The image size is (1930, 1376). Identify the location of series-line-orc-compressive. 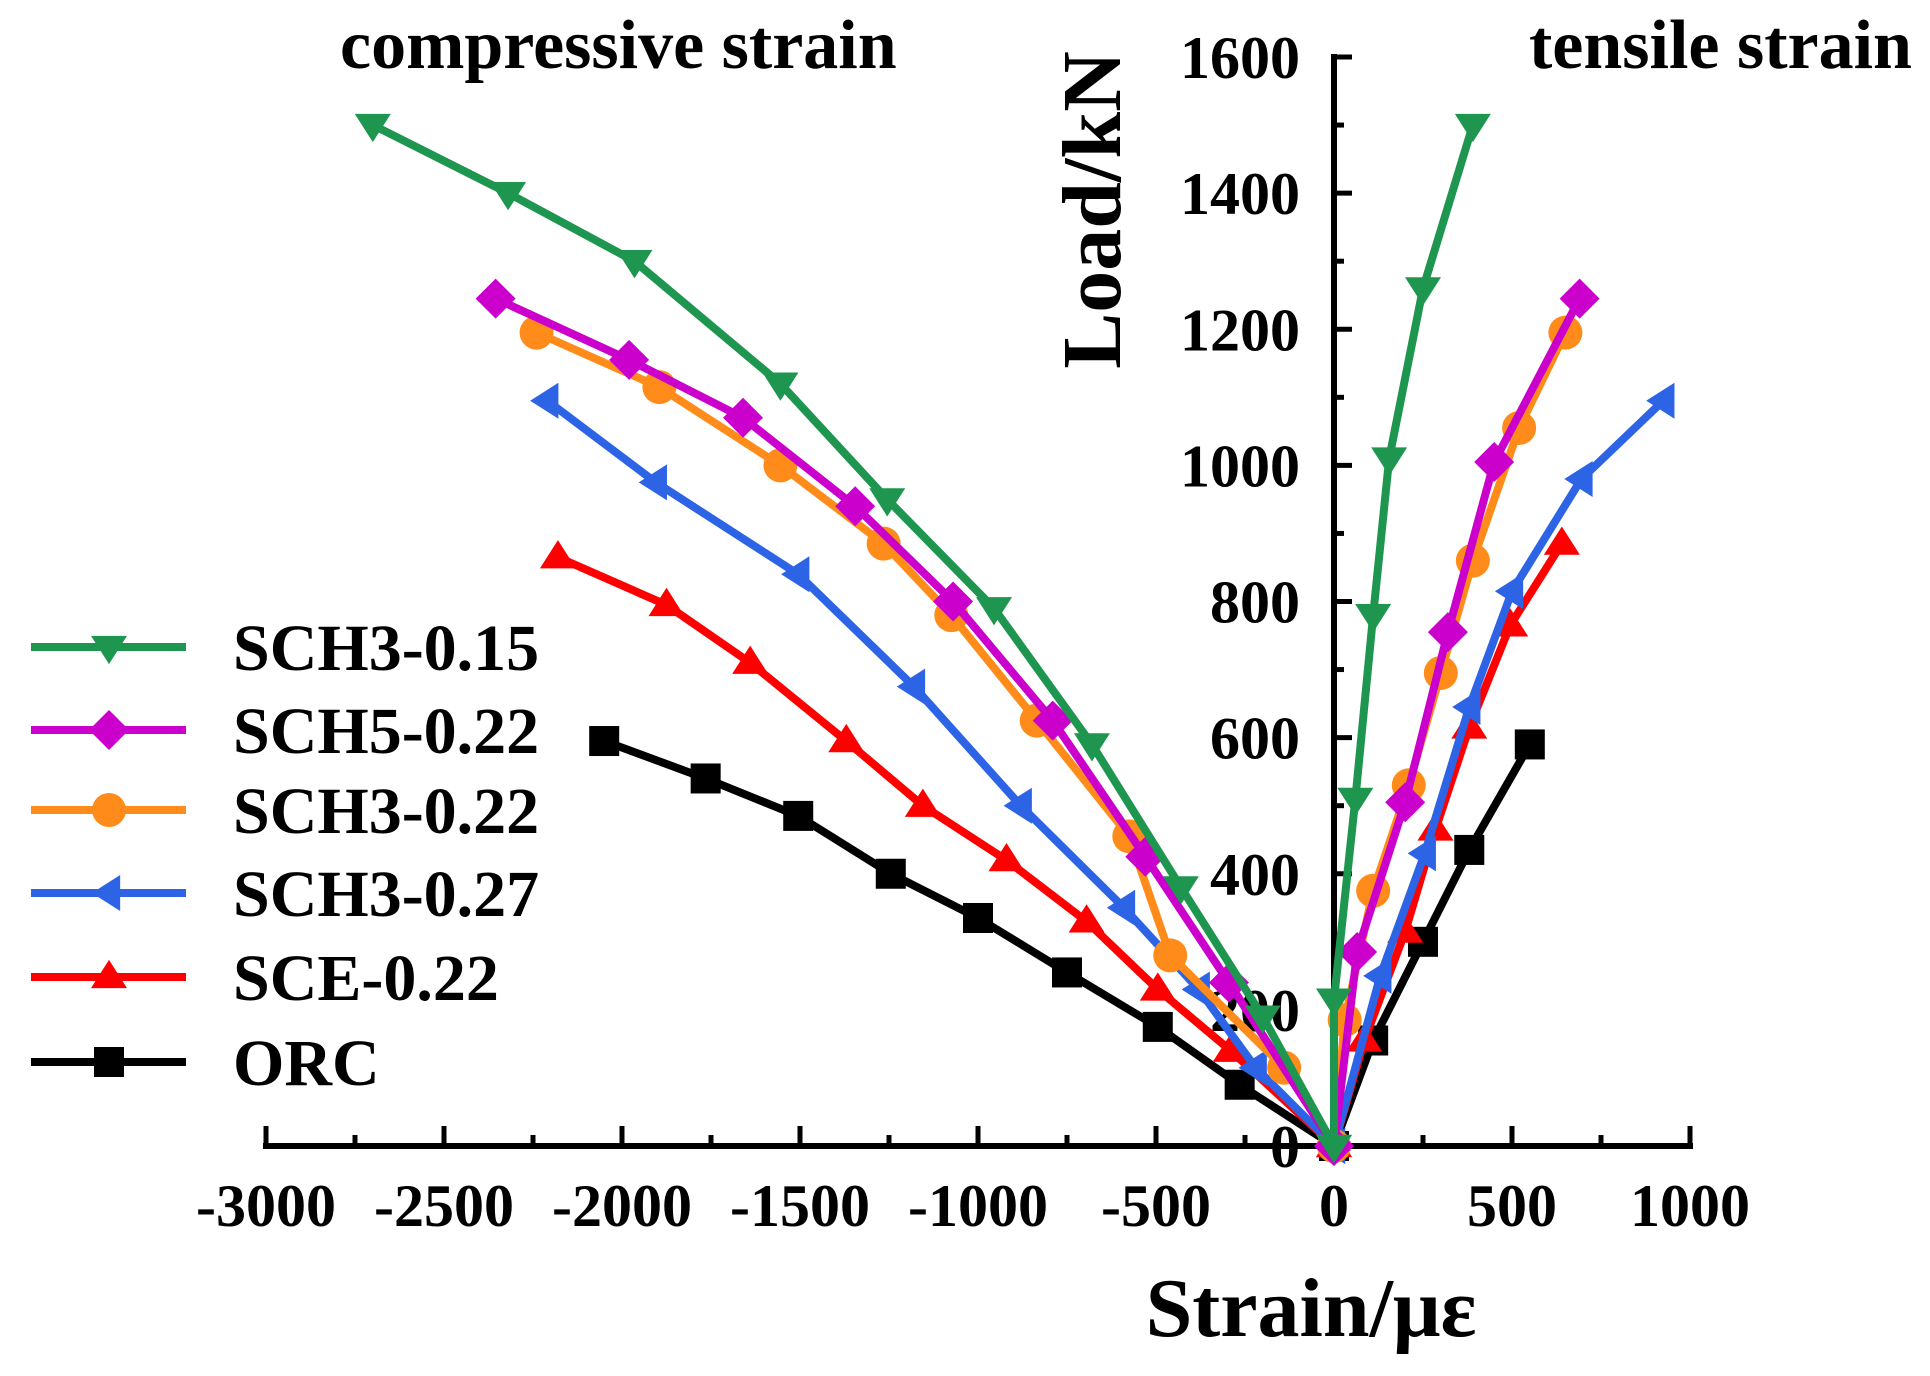
(969, 943).